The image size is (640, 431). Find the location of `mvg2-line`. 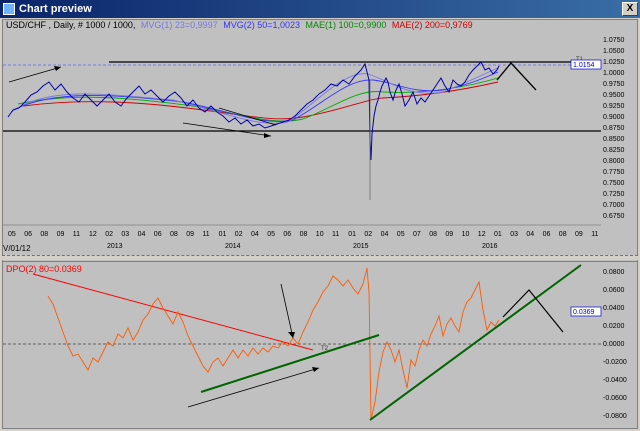

mvg2-line is located at coordinates (255, 96).